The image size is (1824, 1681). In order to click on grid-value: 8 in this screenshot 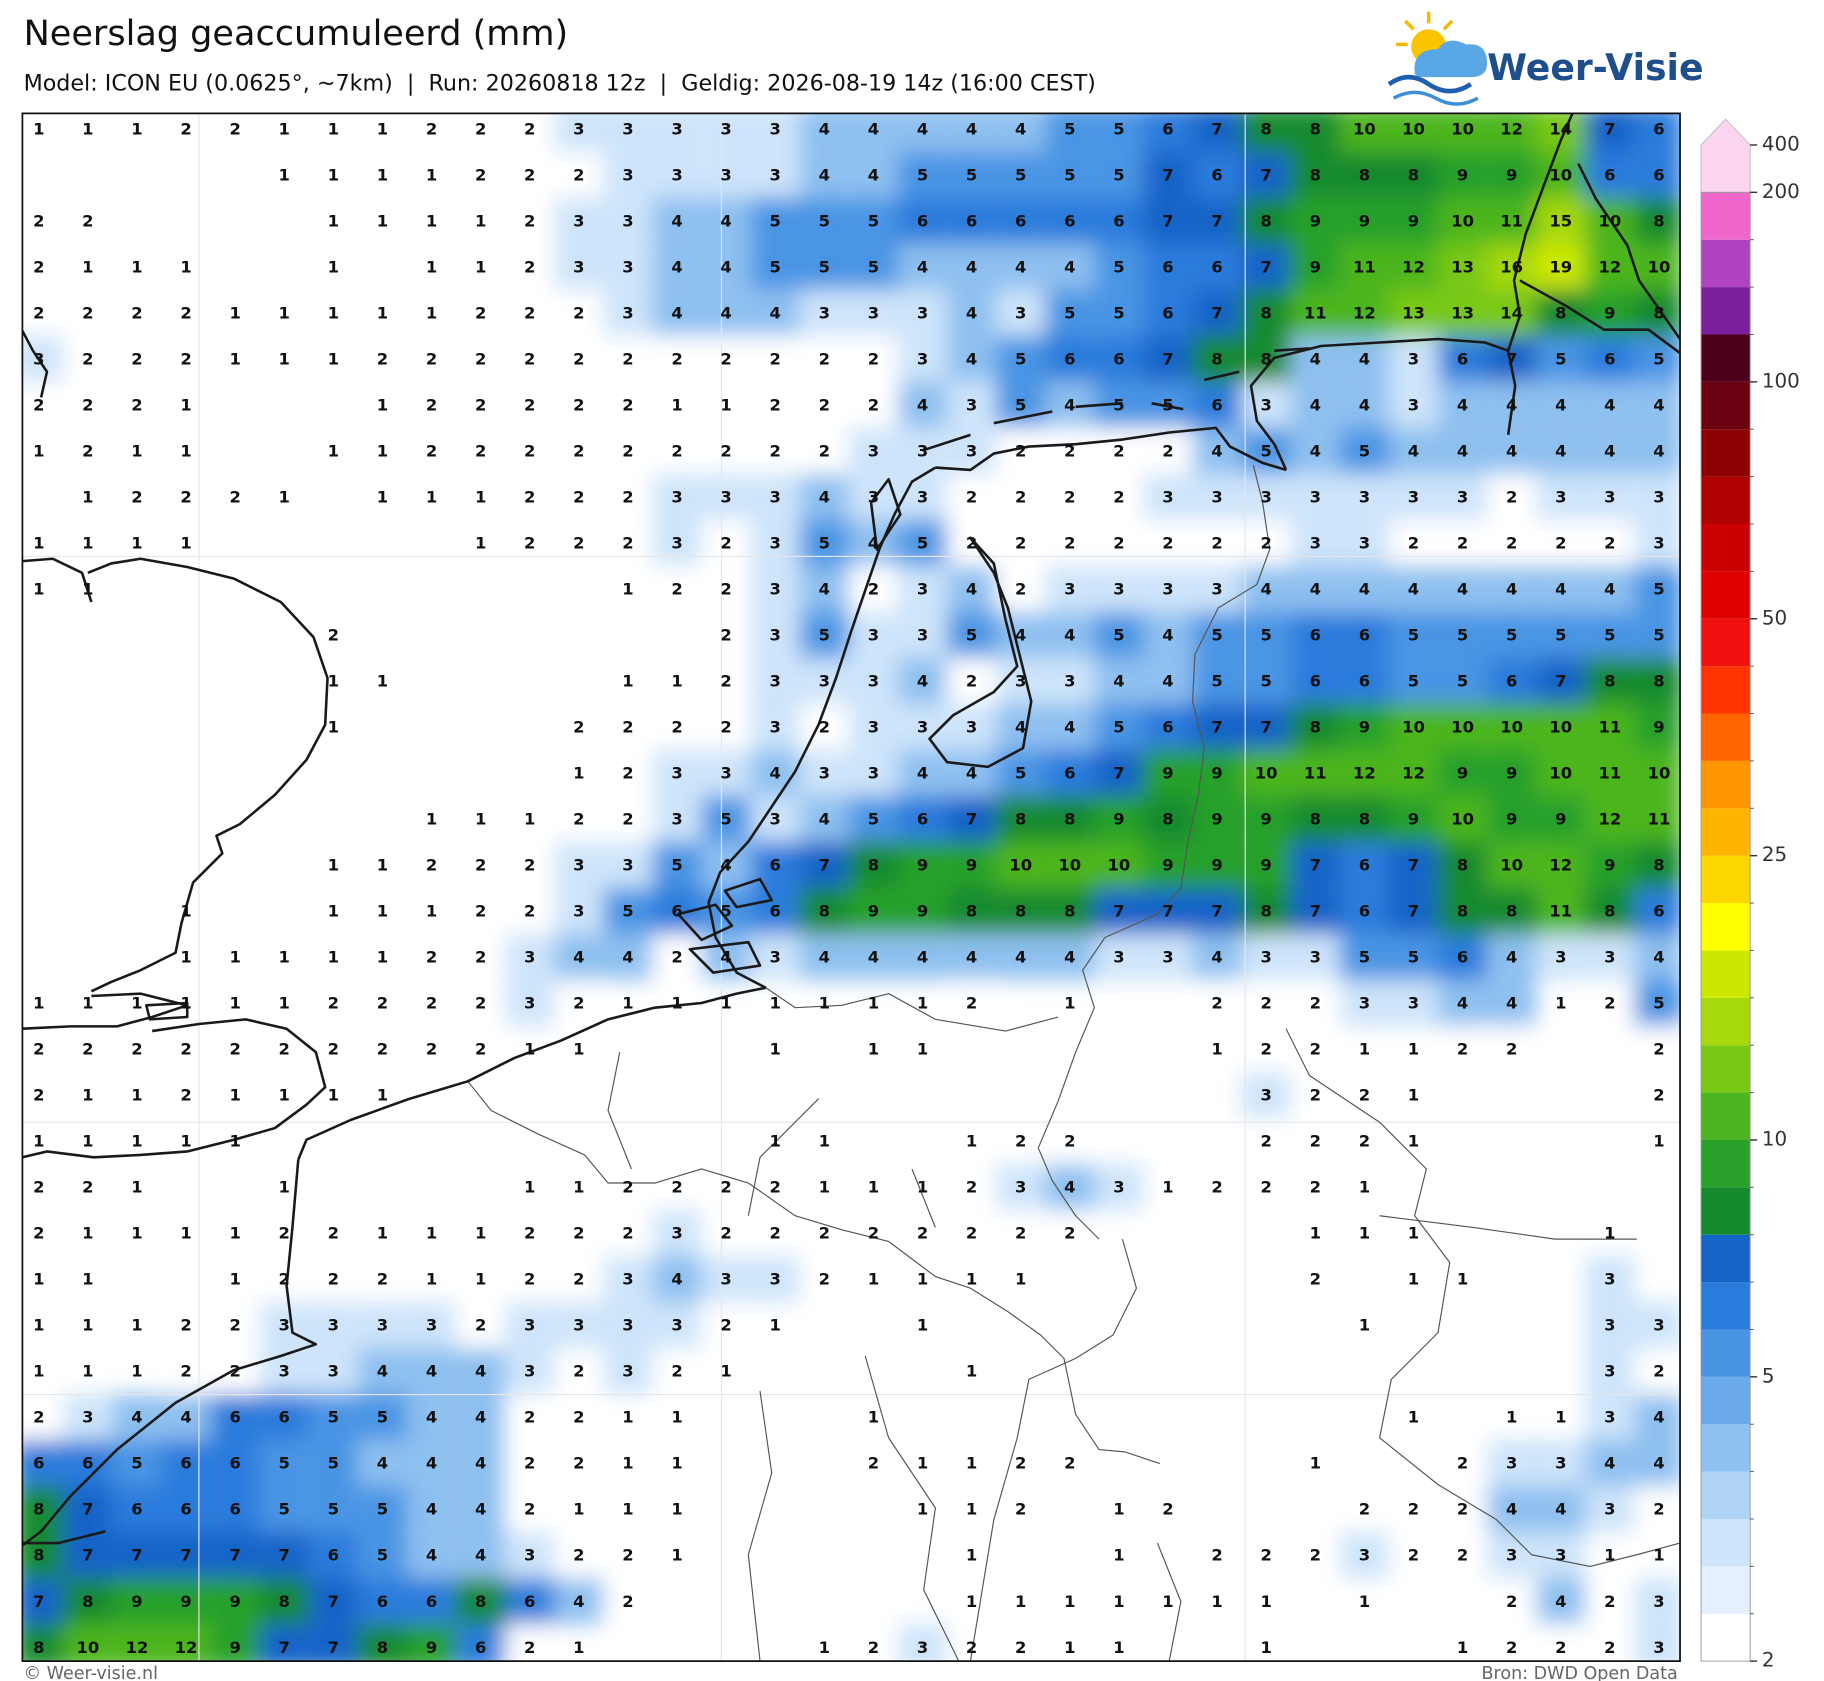, I will do `click(382, 1647)`.